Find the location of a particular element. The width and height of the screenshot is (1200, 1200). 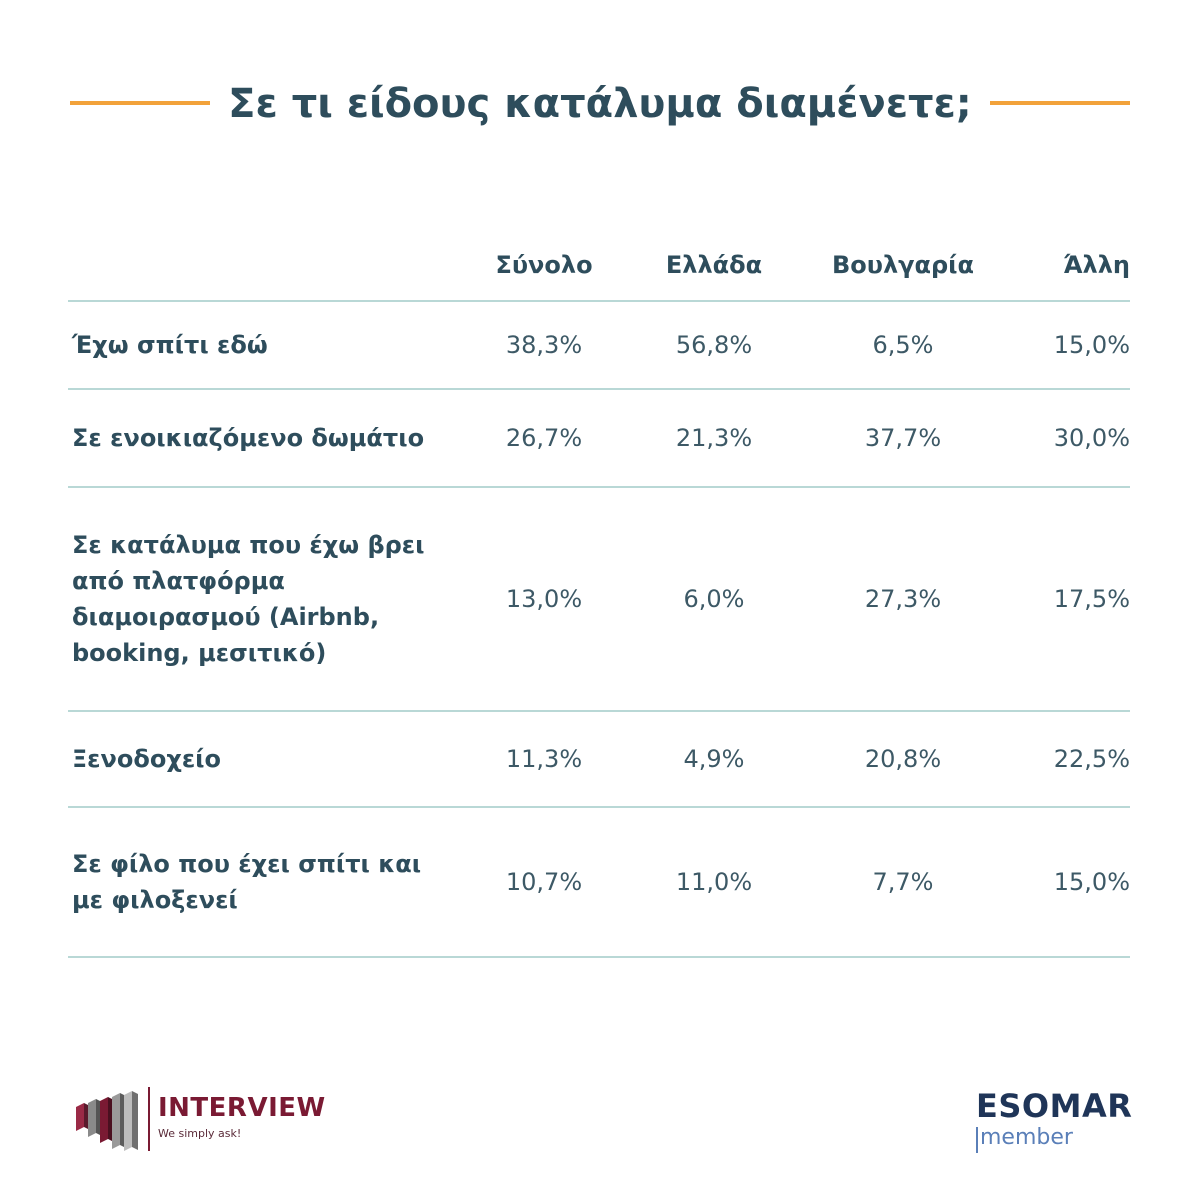

value-cell-other: 22,5% is located at coordinates (1091, 759).